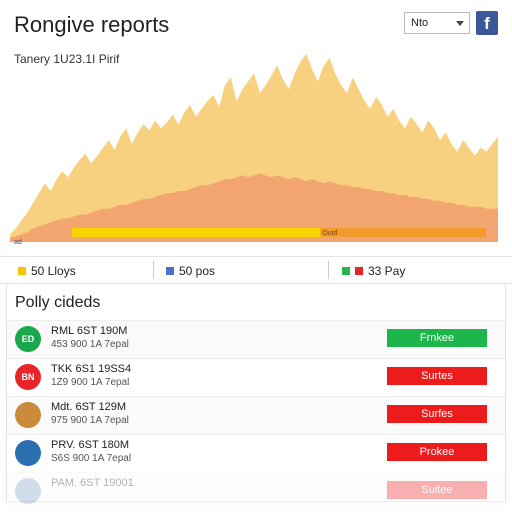  I want to click on item-title: RML 6ST 190M, so click(89, 331).